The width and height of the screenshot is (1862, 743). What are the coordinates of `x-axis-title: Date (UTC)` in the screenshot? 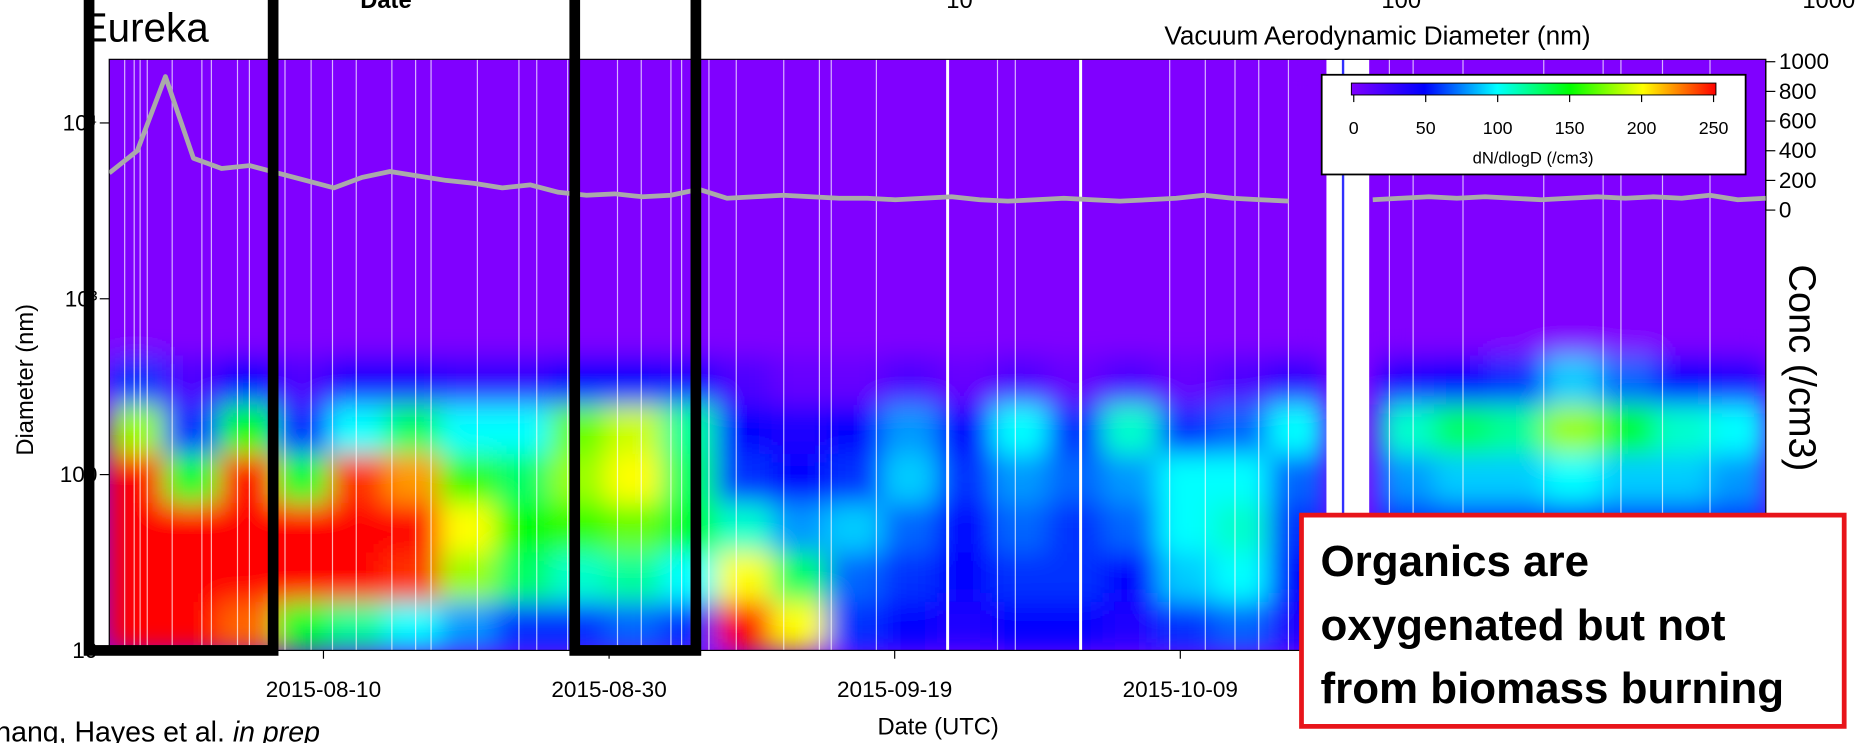 It's located at (937, 728).